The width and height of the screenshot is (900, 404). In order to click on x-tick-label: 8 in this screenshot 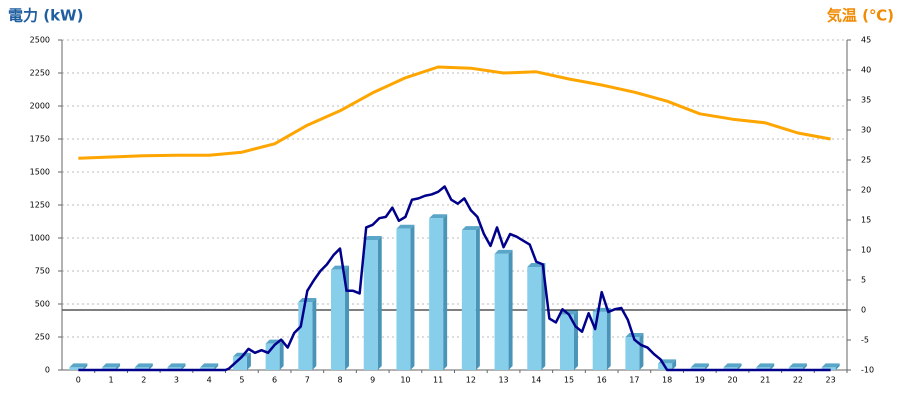, I will do `click(339, 380)`.